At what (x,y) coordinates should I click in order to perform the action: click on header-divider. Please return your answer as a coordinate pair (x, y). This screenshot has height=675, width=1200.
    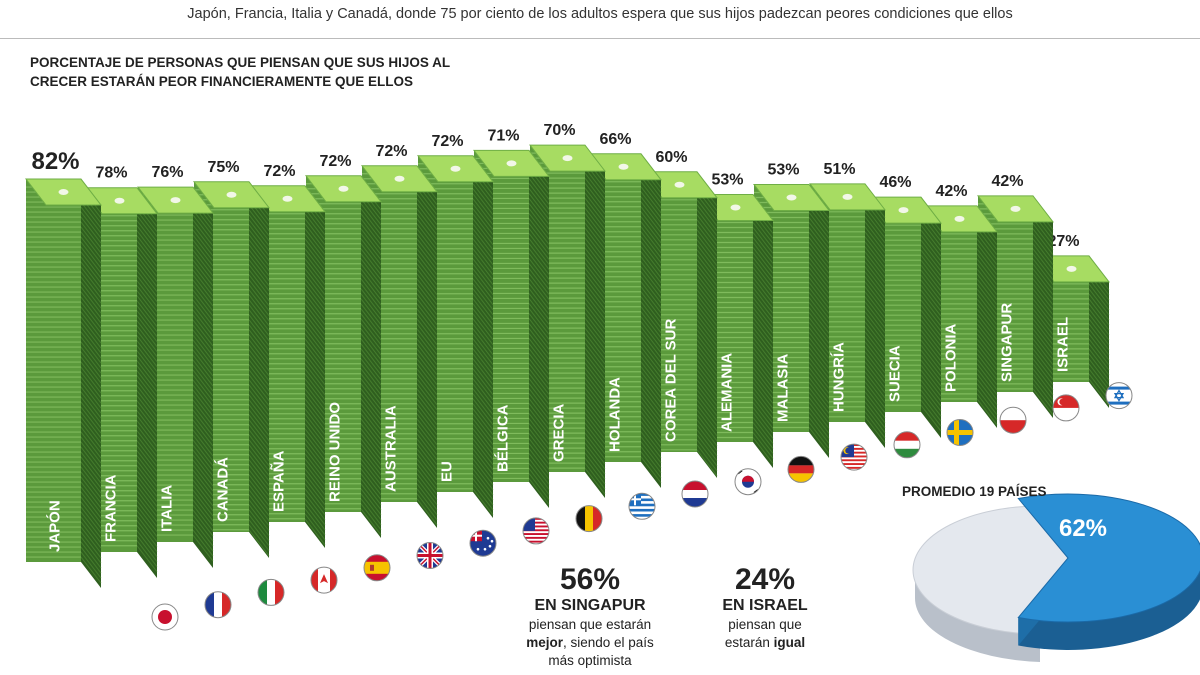
    Looking at the image, I should click on (600, 38).